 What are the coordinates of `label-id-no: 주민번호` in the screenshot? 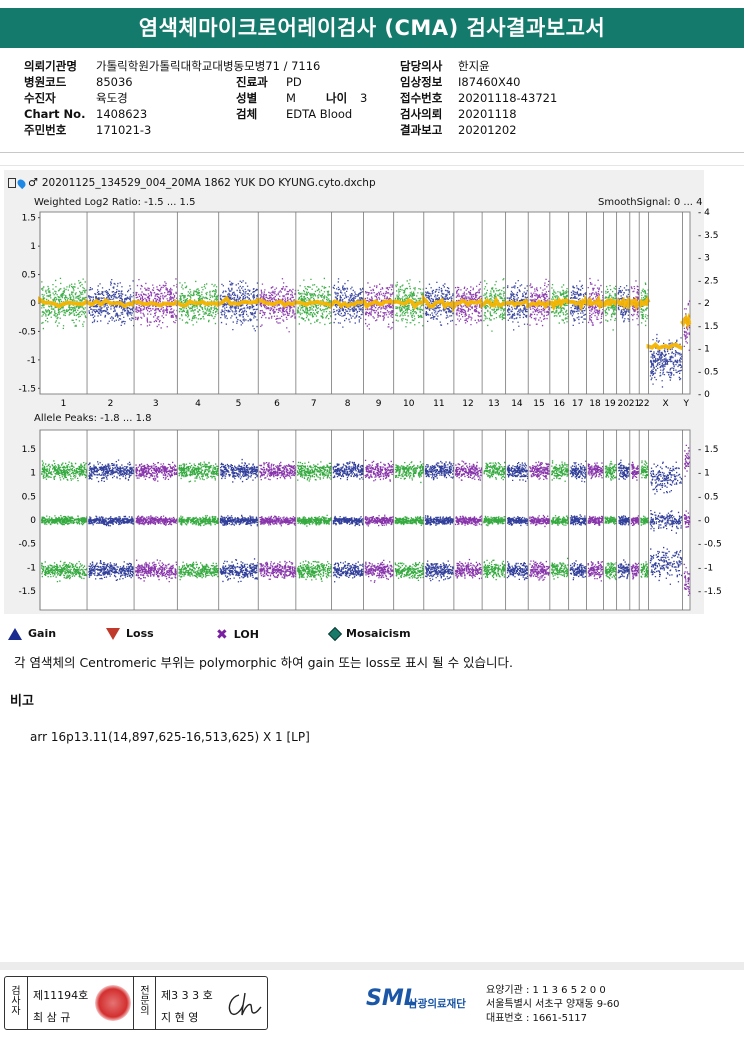 It's located at (45, 130).